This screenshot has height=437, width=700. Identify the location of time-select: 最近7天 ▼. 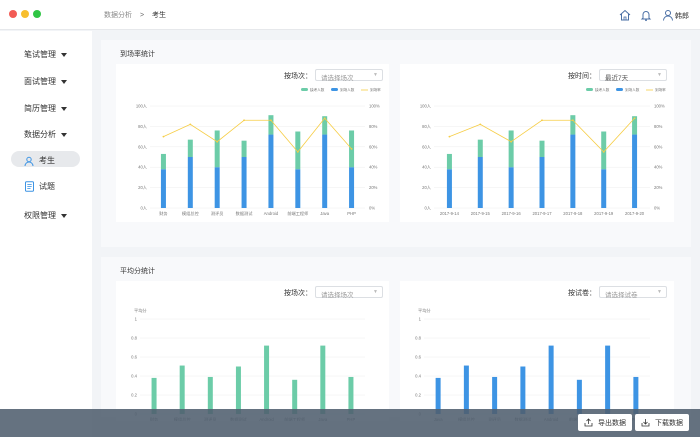
(633, 75).